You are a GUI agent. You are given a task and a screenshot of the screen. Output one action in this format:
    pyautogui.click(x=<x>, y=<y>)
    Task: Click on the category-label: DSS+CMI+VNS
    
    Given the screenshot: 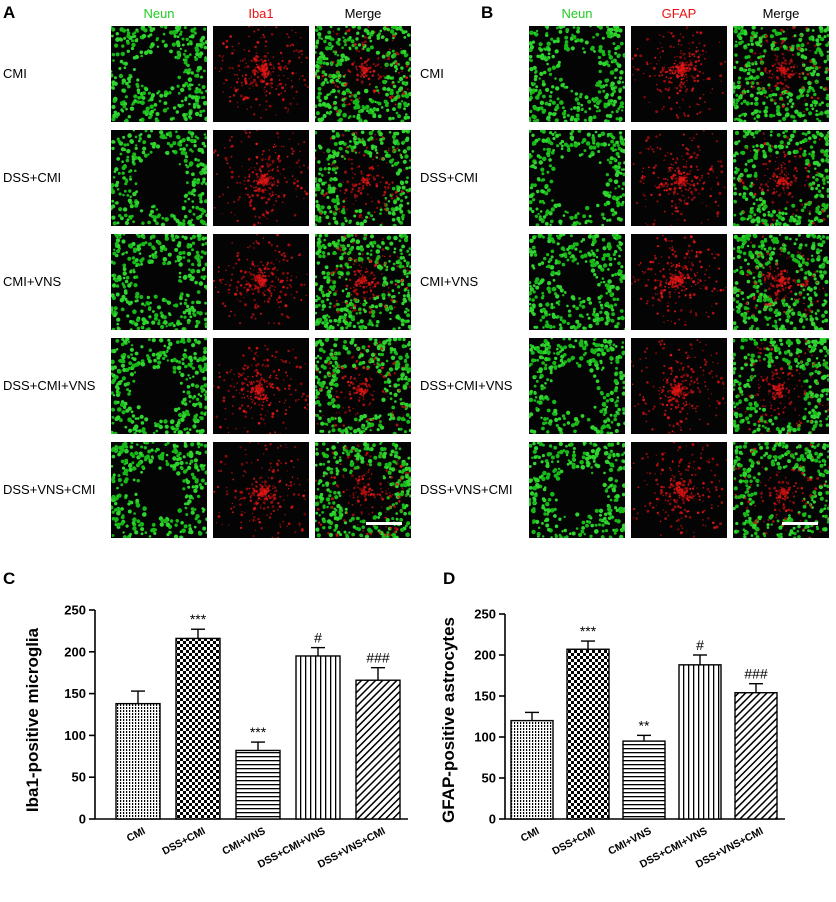 What is the action you would take?
    pyautogui.click(x=292, y=848)
    